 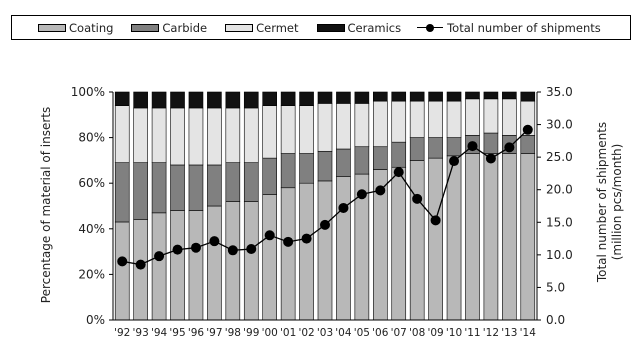 What do you see at coordinates (472, 333) in the screenshot?
I see `x-tick-label: '11` at bounding box center [472, 333].